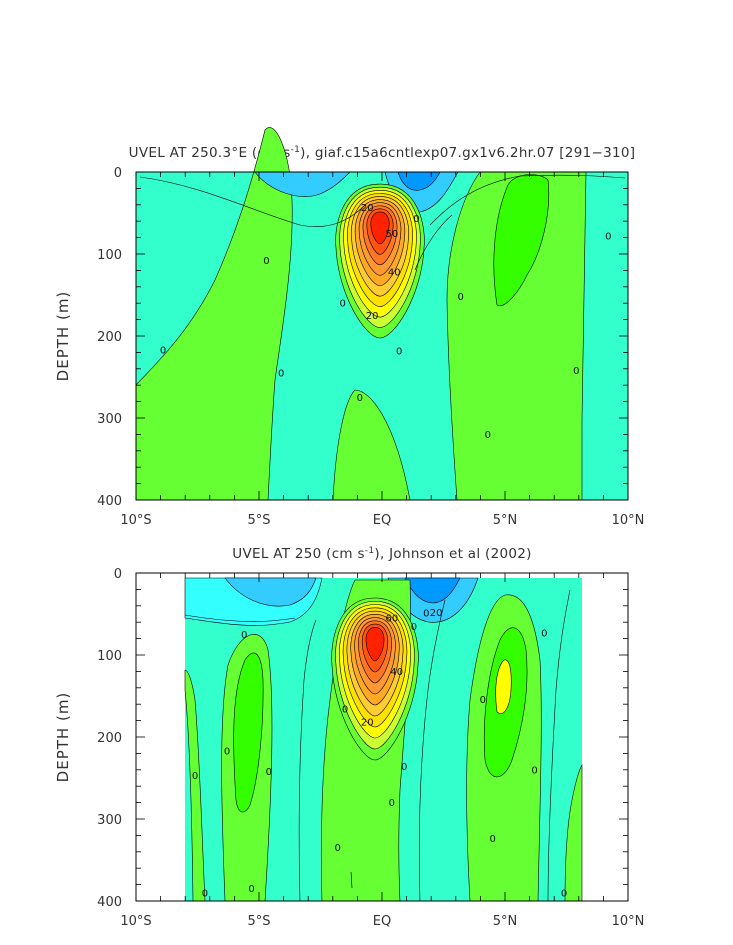 The image size is (733, 945). What do you see at coordinates (419, 181) in the screenshot?
I see `contour-fill-surface-negative-b-core` at bounding box center [419, 181].